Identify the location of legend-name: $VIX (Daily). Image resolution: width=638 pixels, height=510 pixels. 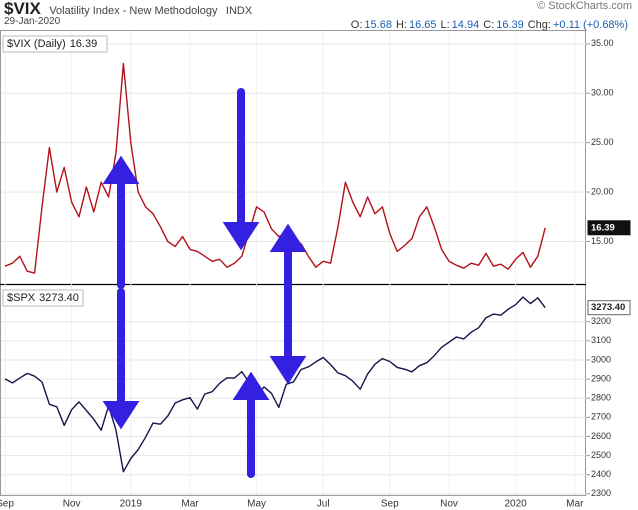
(36, 44).